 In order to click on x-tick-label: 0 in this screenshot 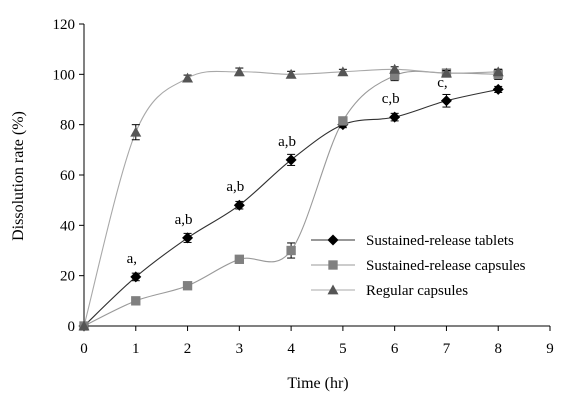, I will do `click(84, 349)`.